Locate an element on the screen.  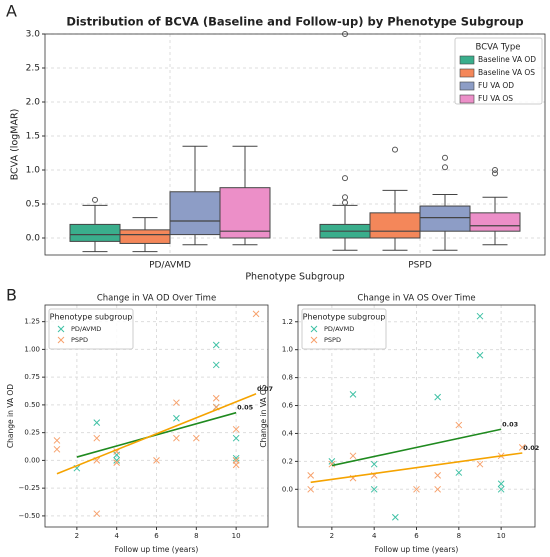
panel-label: B is located at coordinates (11, 295).